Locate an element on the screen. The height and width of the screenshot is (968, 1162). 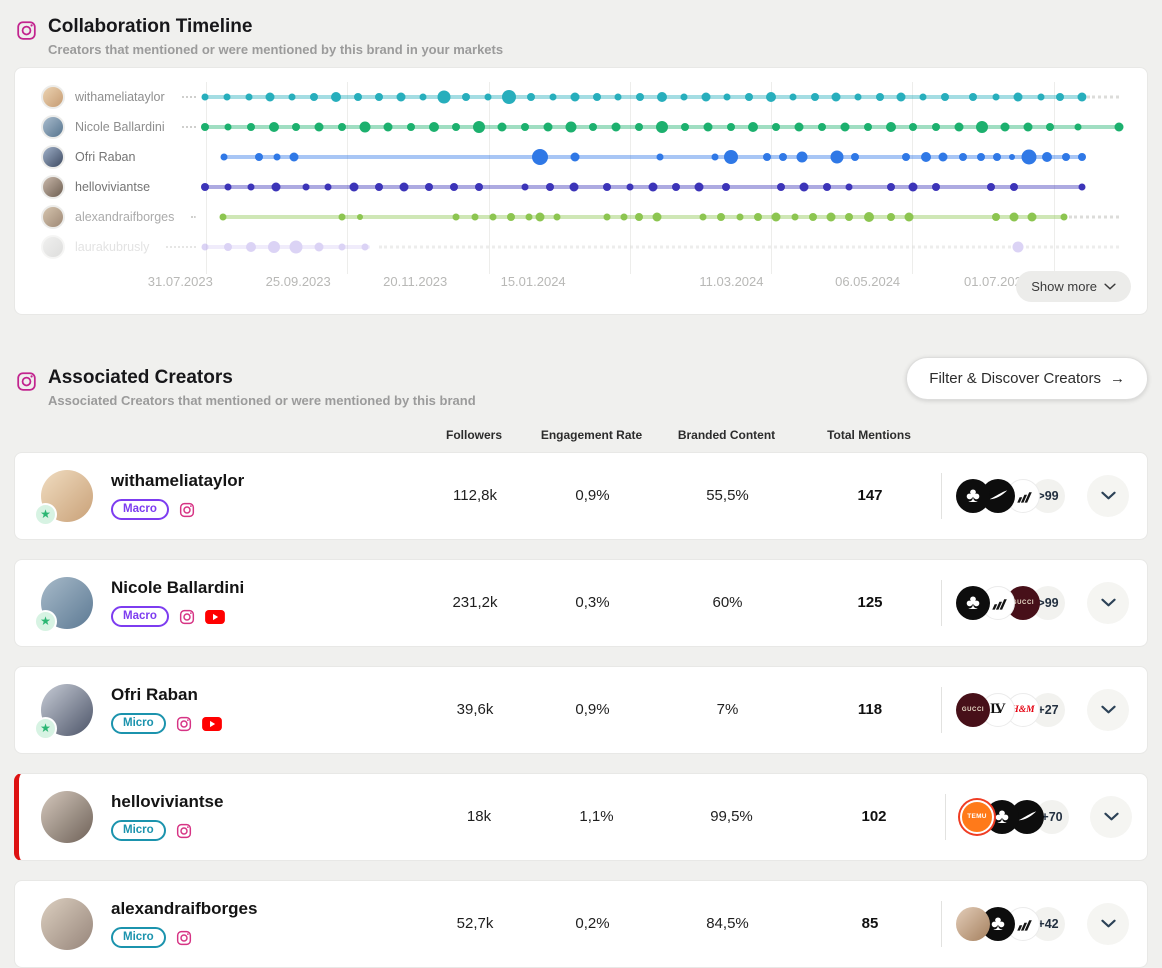
timeline-row-label: helloviviantse is located at coordinates (123, 186).